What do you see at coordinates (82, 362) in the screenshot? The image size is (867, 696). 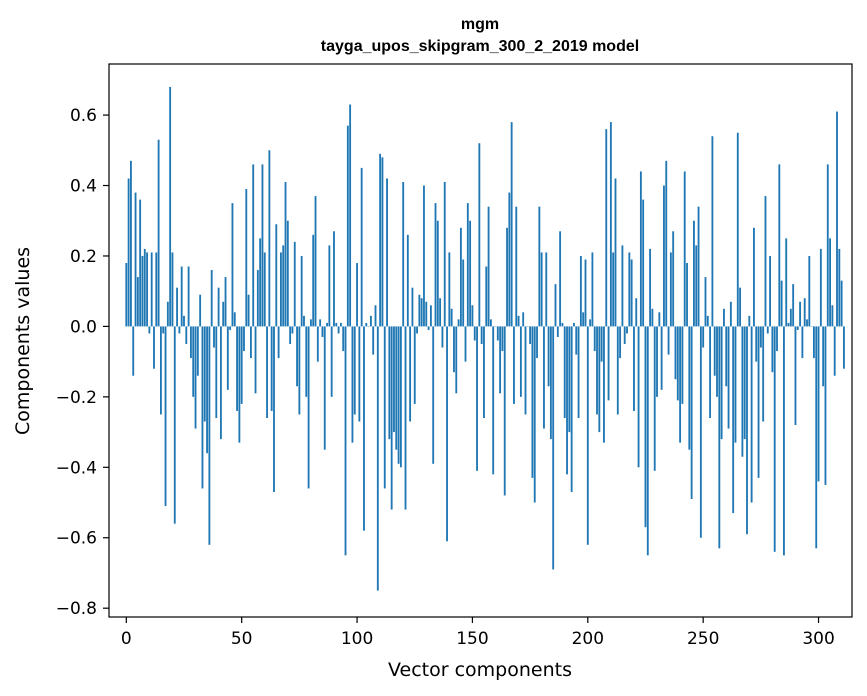 I see `y-axis-ticks: 0.6 0.4 0.2 0.0 −0.2 −0.4 −0.6 −0.8` at bounding box center [82, 362].